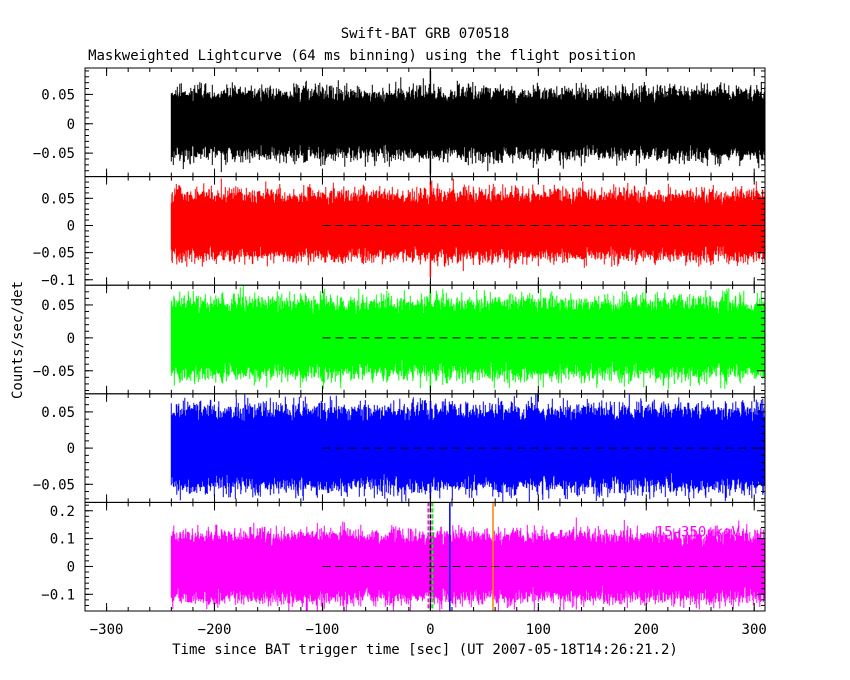 The width and height of the screenshot is (850, 680). What do you see at coordinates (693, 424) in the screenshot?
I see `band-label: 100-350 keV` at bounding box center [693, 424].